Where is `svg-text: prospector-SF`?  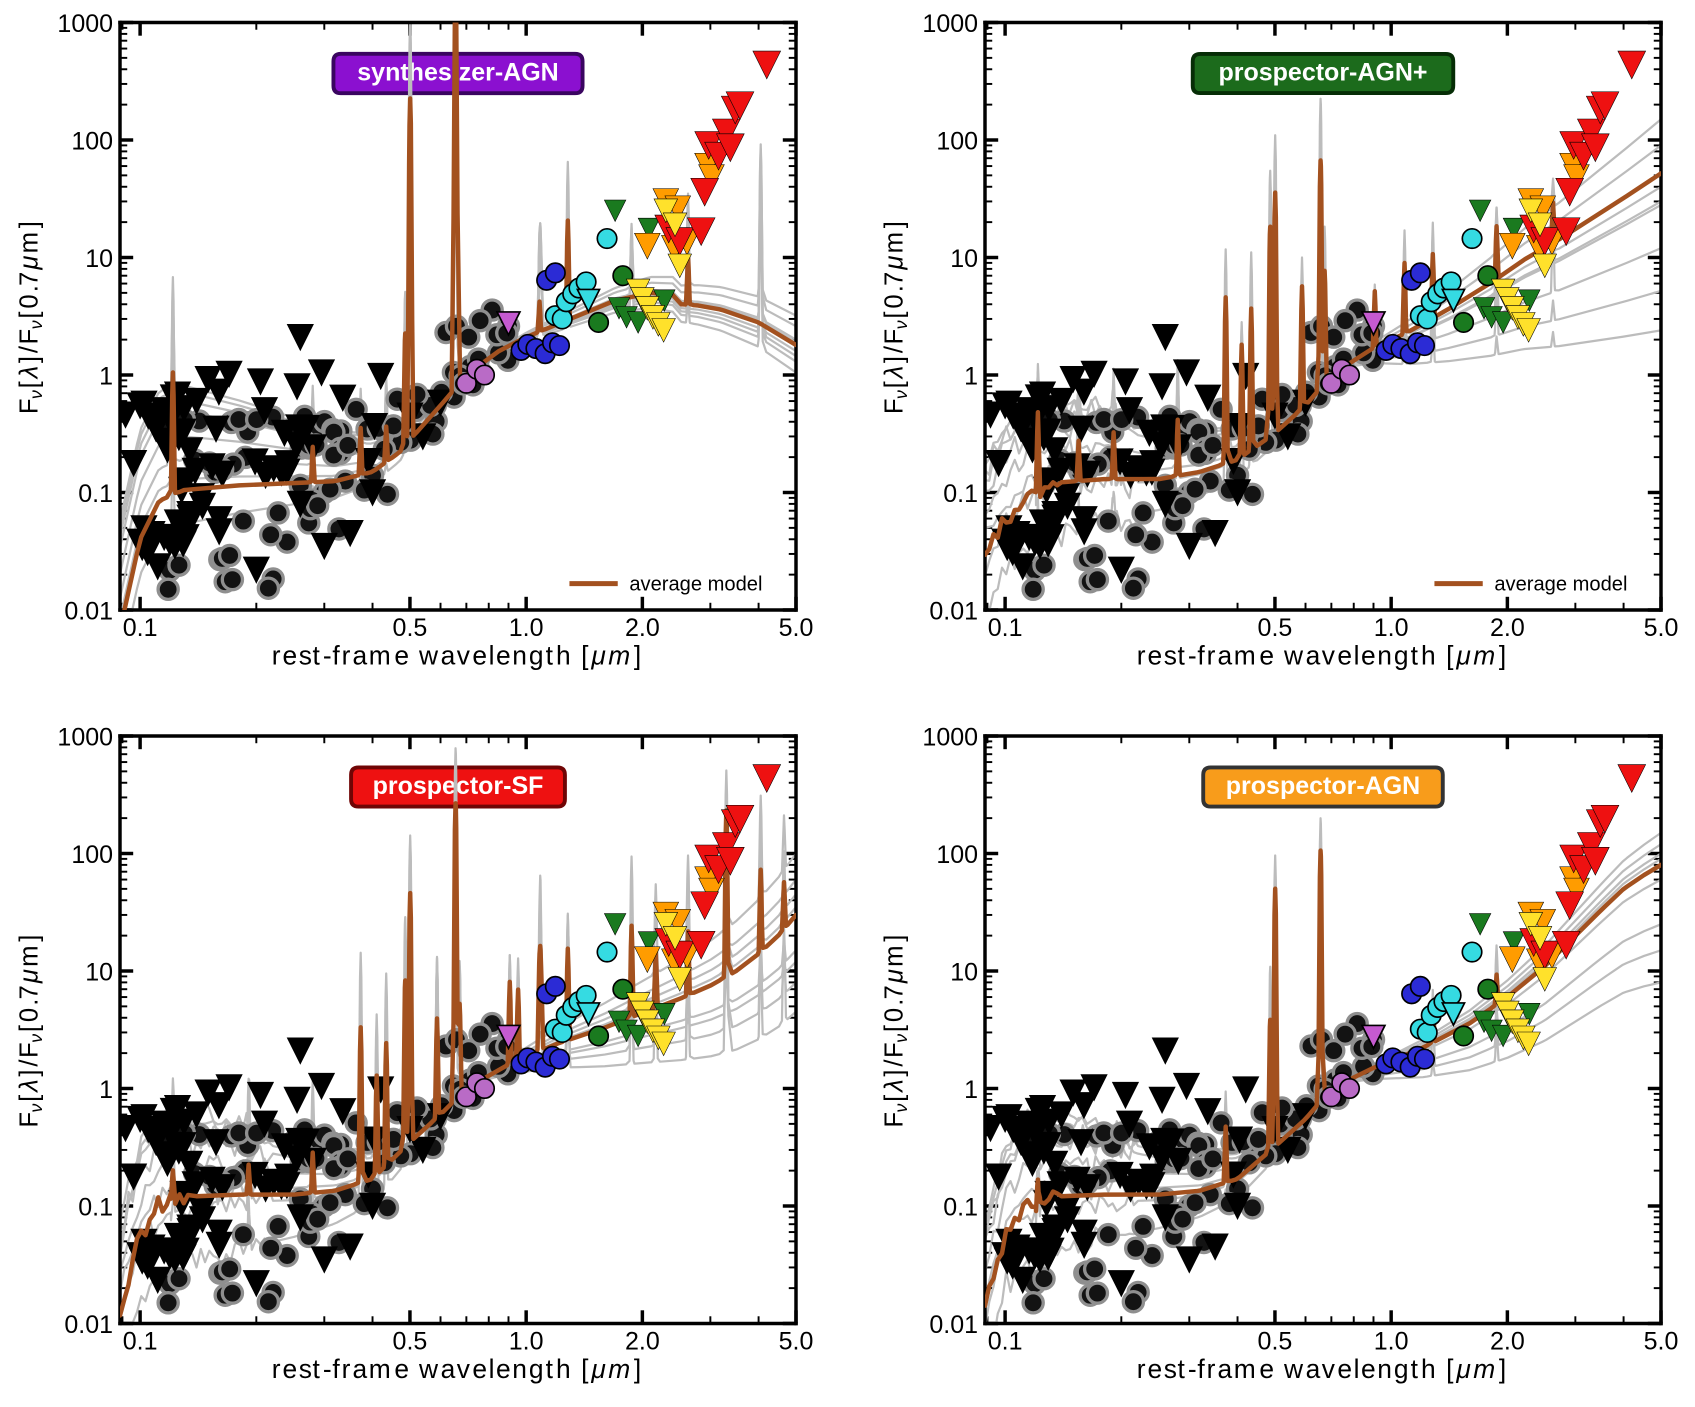
svg-text: prospector-SF is located at coordinates (458, 786).